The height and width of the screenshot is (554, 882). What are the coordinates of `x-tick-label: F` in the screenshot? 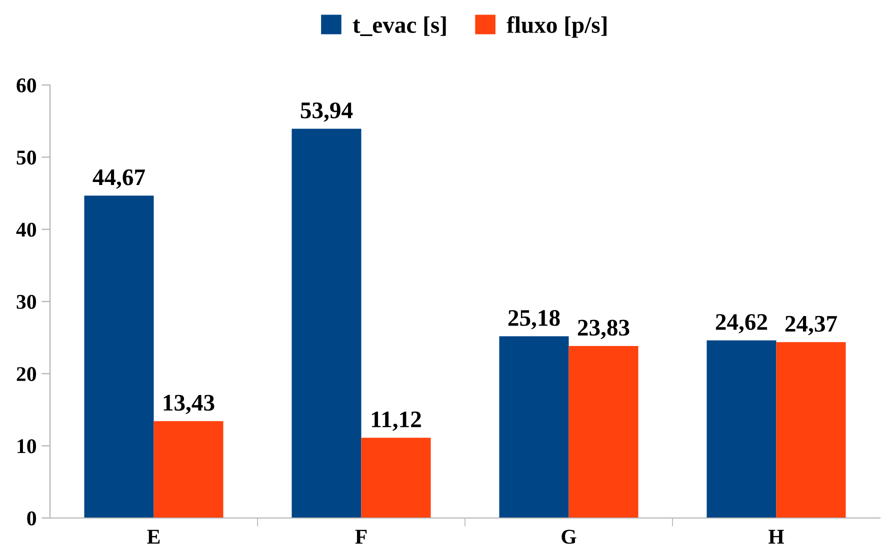 It's located at (361, 537).